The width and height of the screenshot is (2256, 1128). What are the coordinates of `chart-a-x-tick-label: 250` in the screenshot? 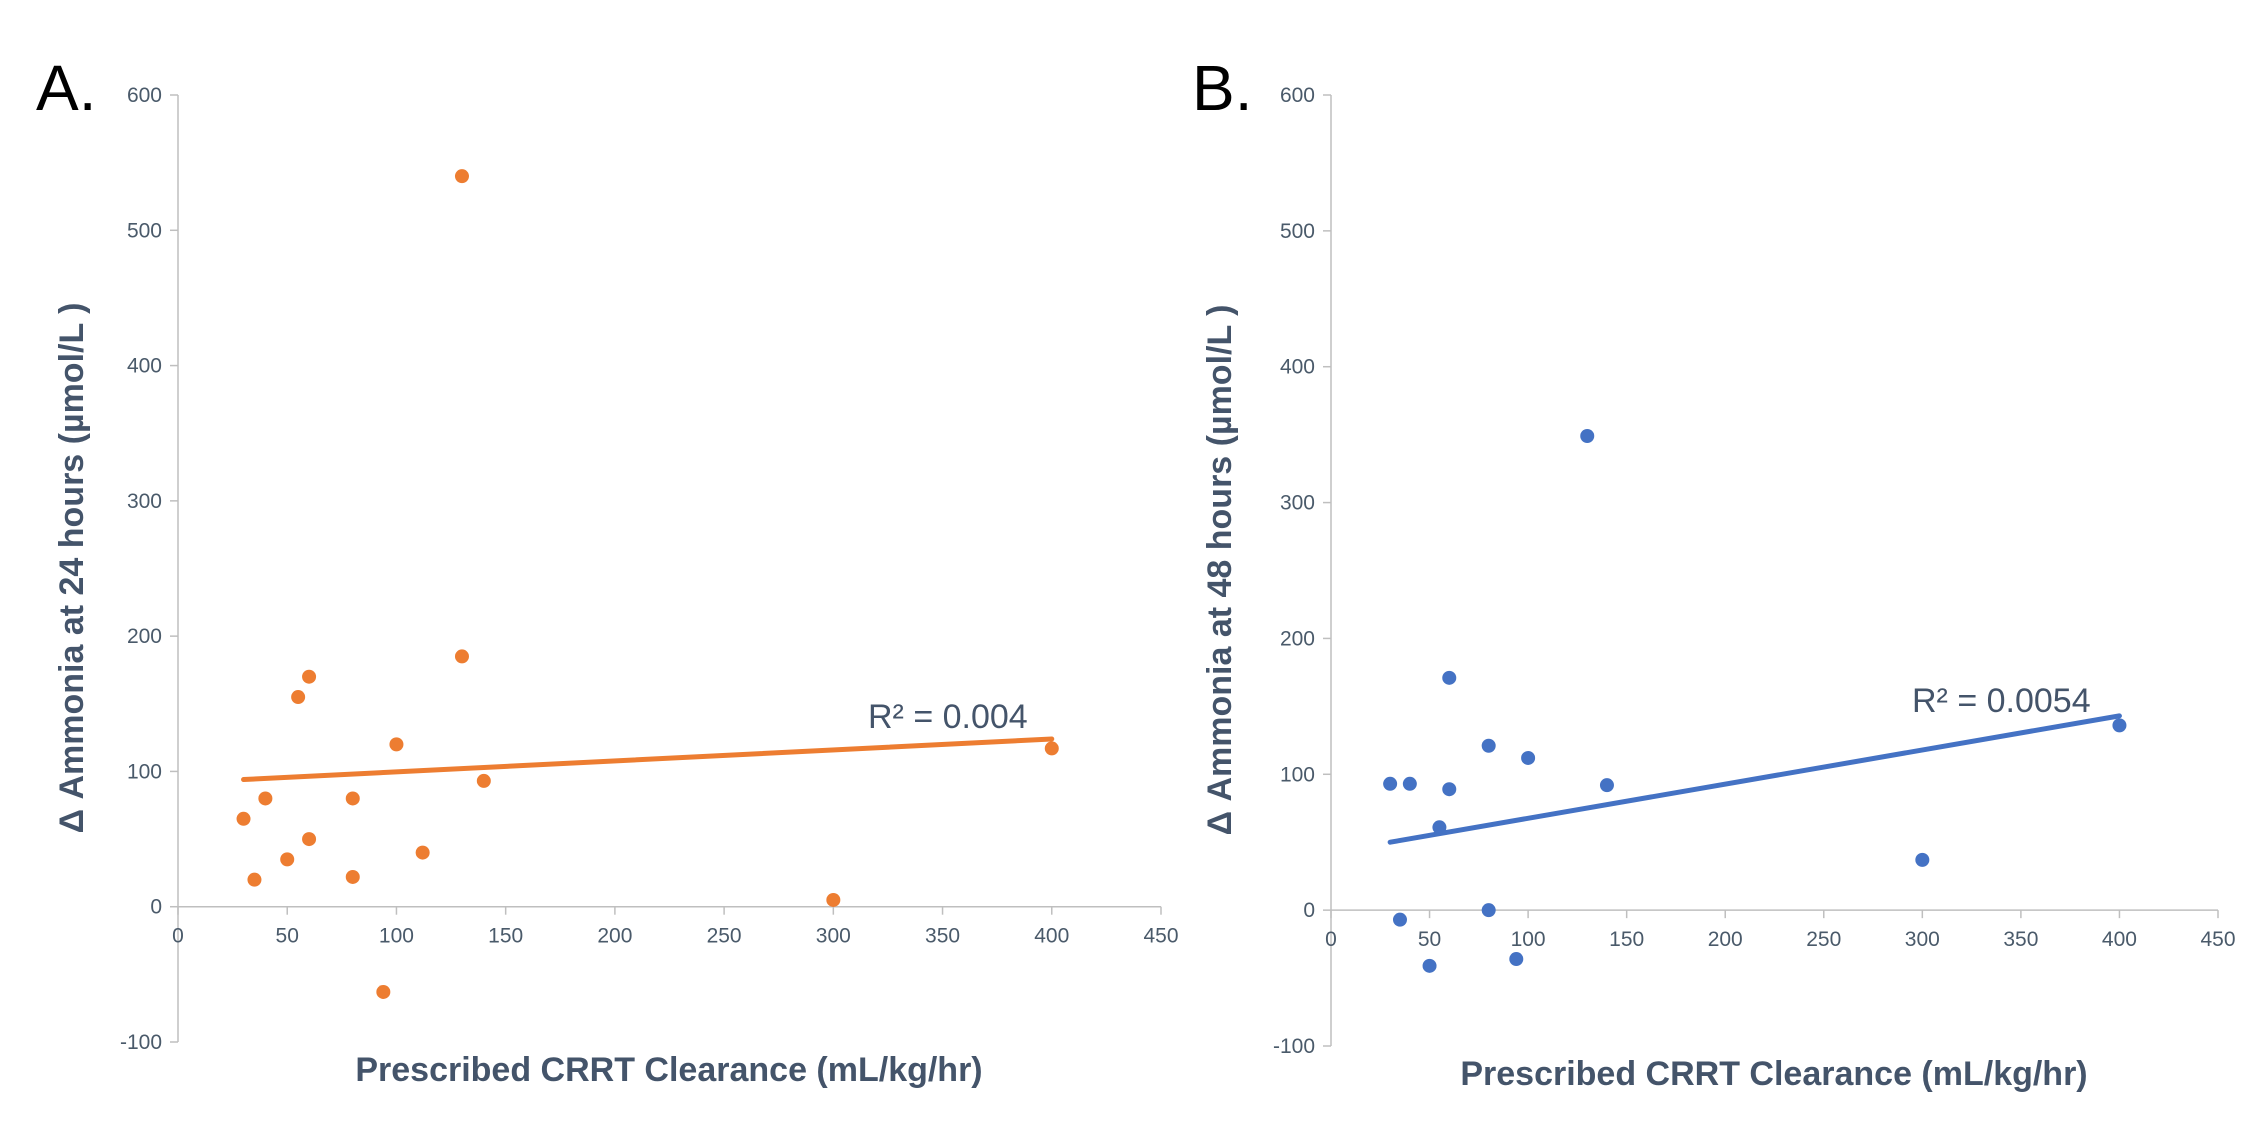 It's located at (724, 936).